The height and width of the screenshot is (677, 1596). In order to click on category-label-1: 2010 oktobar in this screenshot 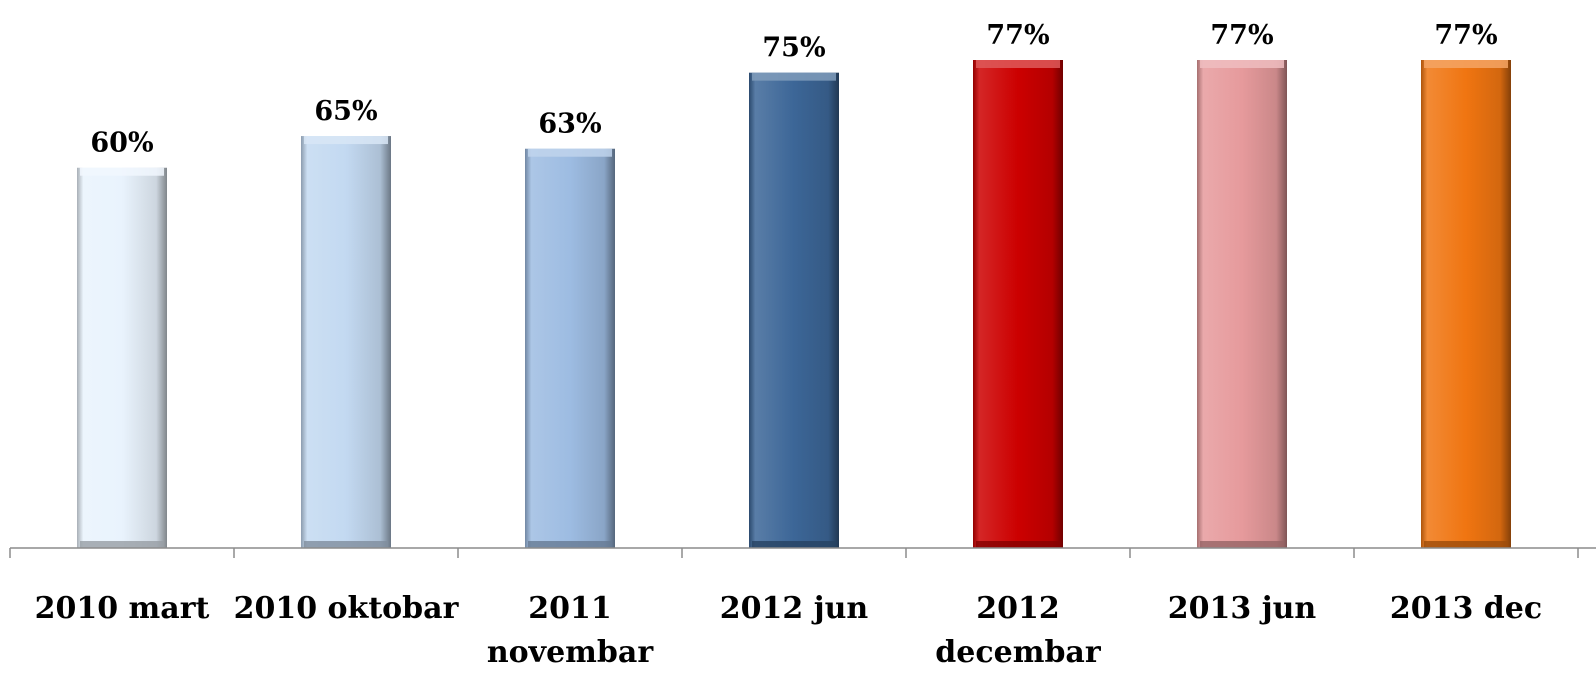, I will do `click(347, 608)`.